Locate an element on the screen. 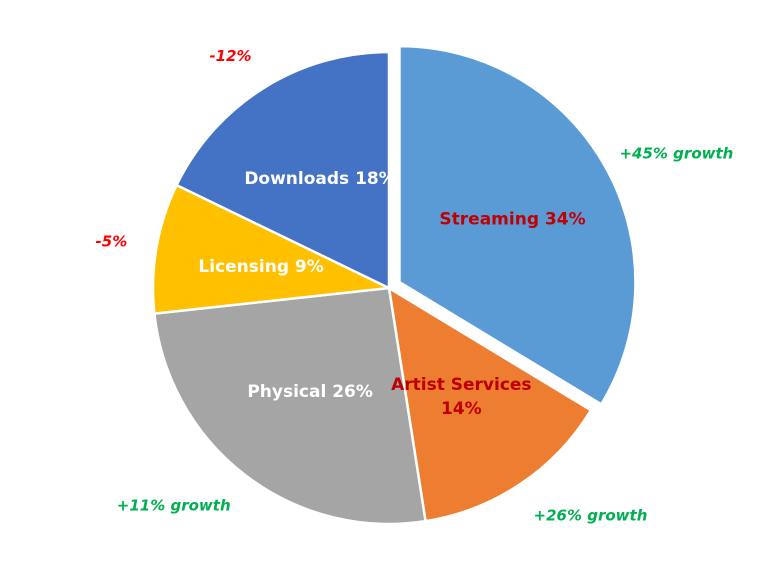 The image size is (779, 562). growth-label-downloads: -12% is located at coordinates (230, 56).